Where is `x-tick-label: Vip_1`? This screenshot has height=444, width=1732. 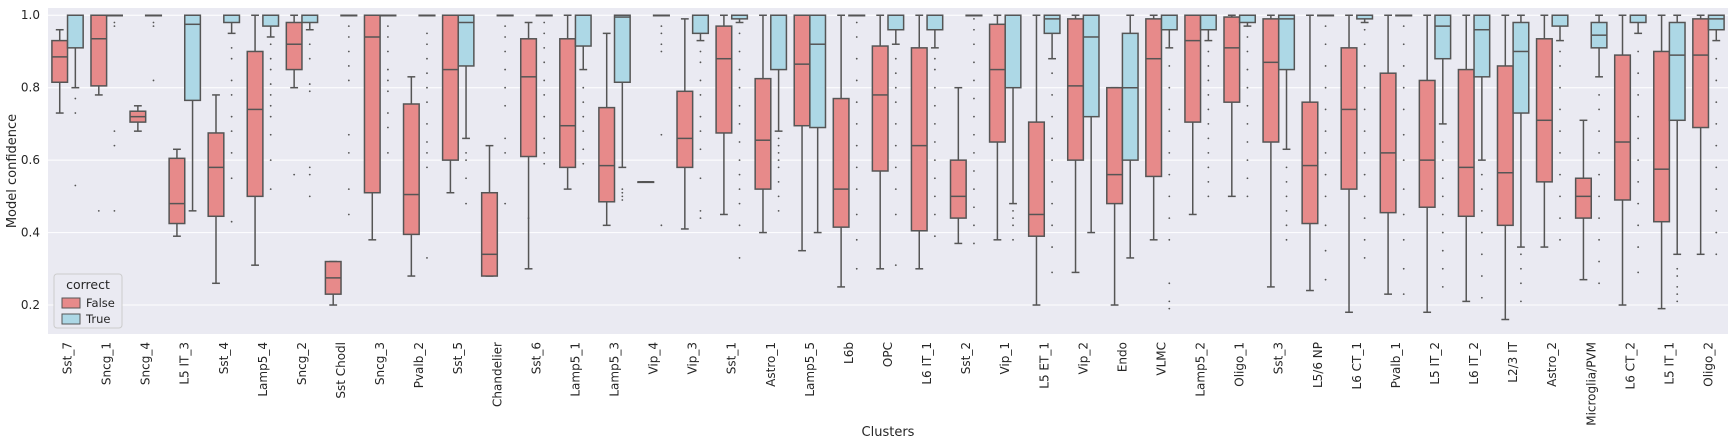 x-tick-label: Vip_1 is located at coordinates (1005, 358).